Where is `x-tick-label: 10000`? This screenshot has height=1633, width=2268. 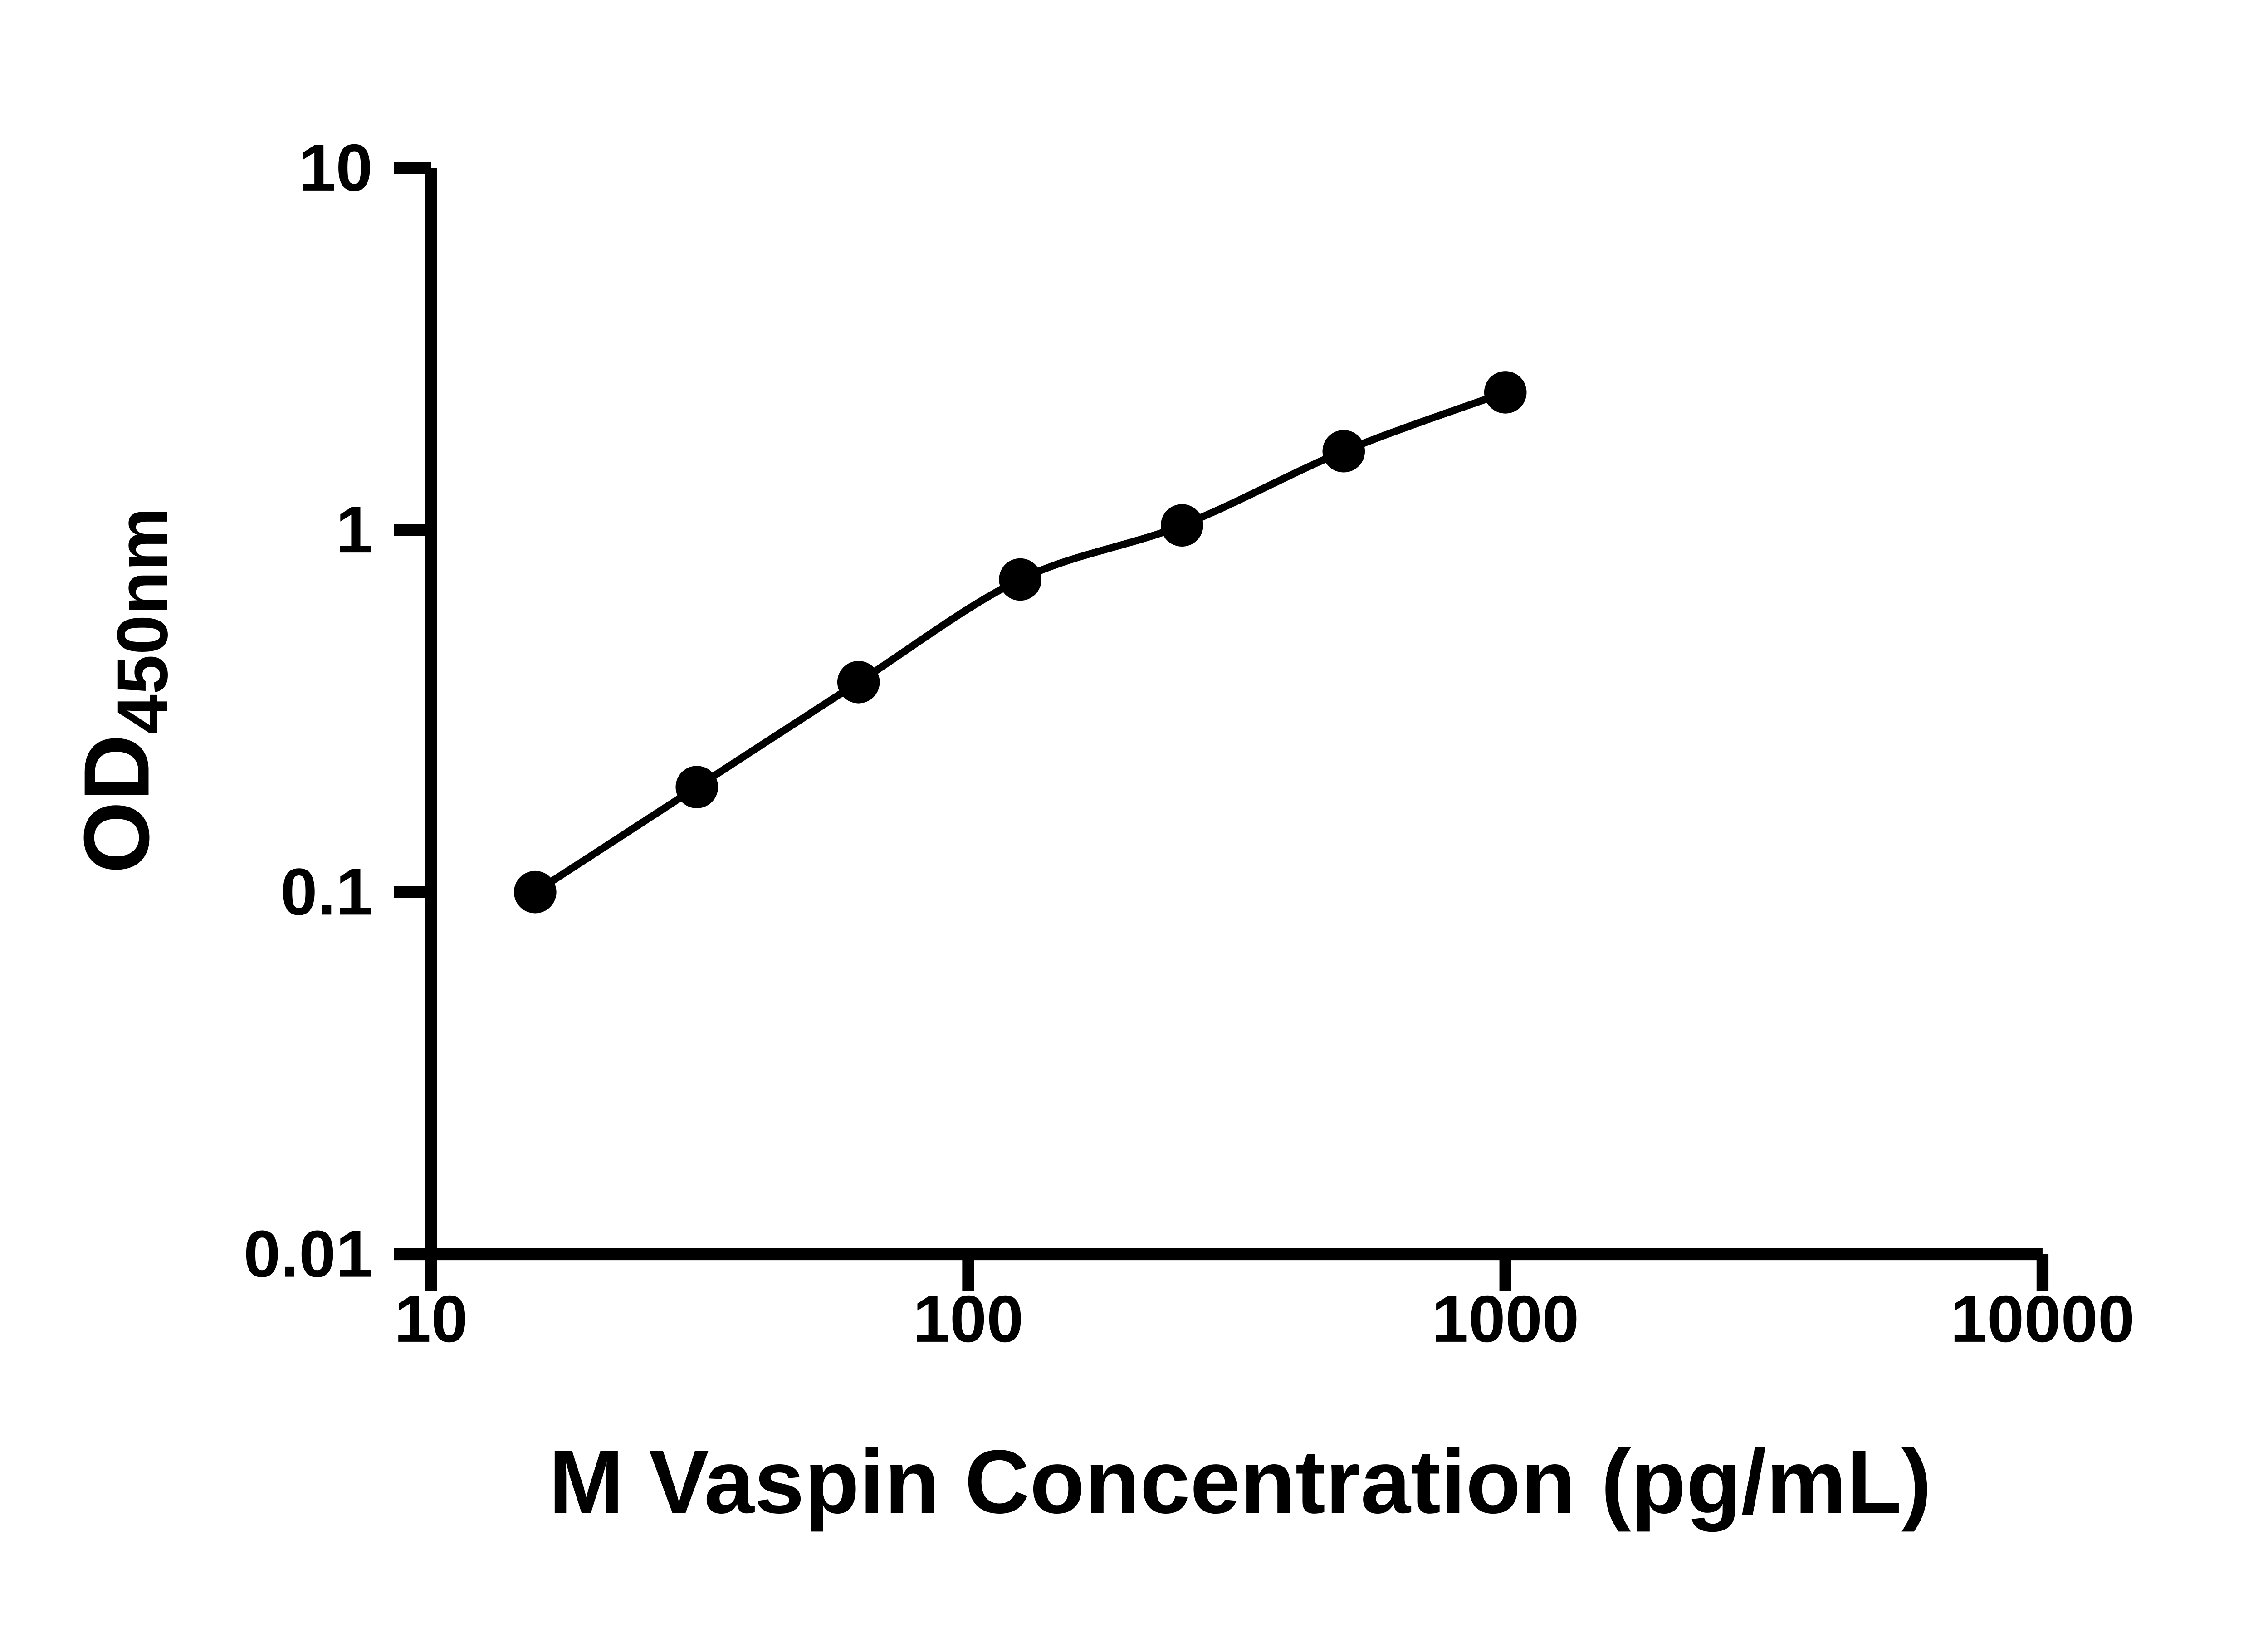
x-tick-label: 10000 is located at coordinates (2043, 1319).